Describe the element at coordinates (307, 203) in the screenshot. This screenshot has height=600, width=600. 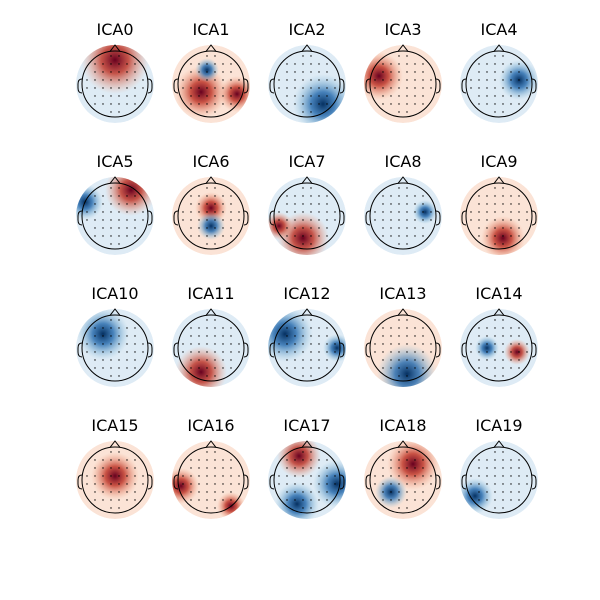
I see `topomap: ICA7` at that location.